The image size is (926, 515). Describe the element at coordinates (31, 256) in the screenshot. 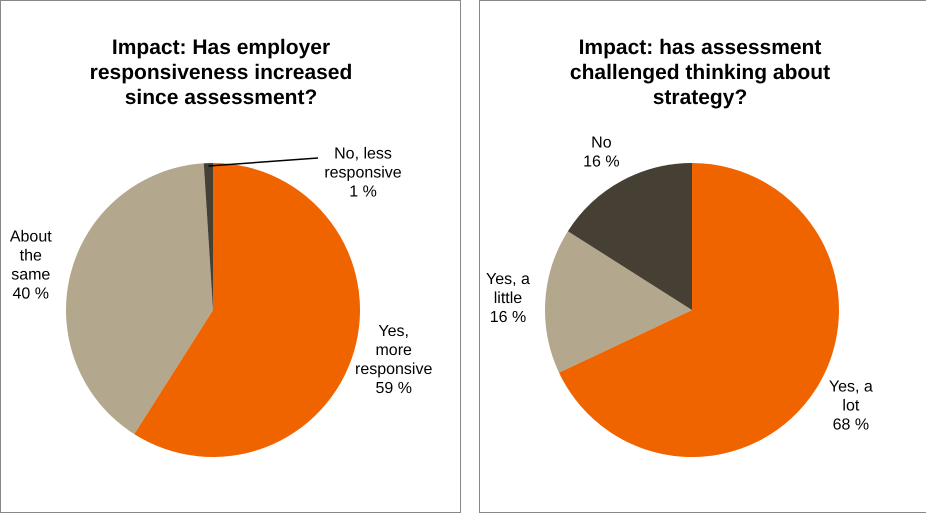

I see `slice-label: About the same` at that location.